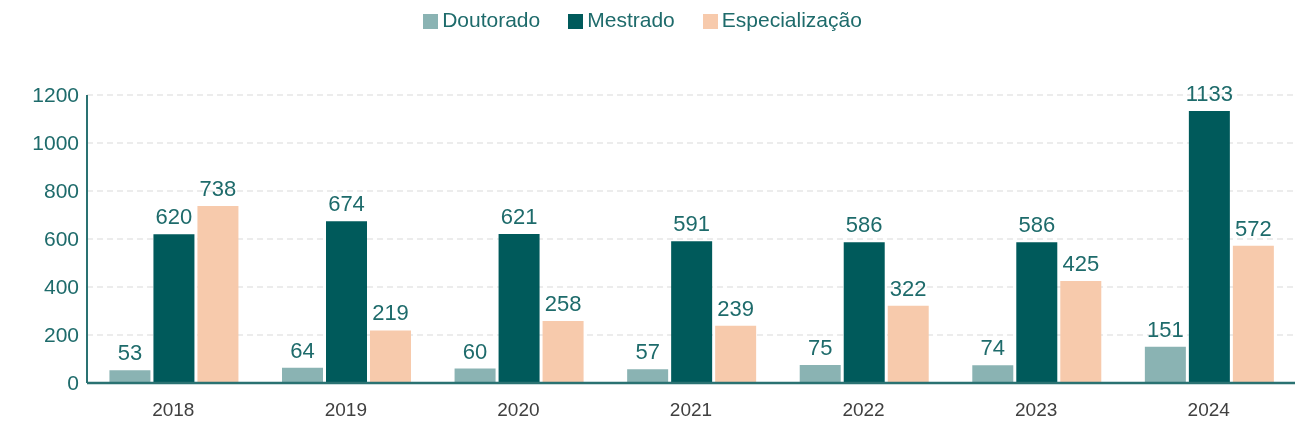 The height and width of the screenshot is (432, 1303). What do you see at coordinates (820, 347) in the screenshot?
I see `data-label: 75` at bounding box center [820, 347].